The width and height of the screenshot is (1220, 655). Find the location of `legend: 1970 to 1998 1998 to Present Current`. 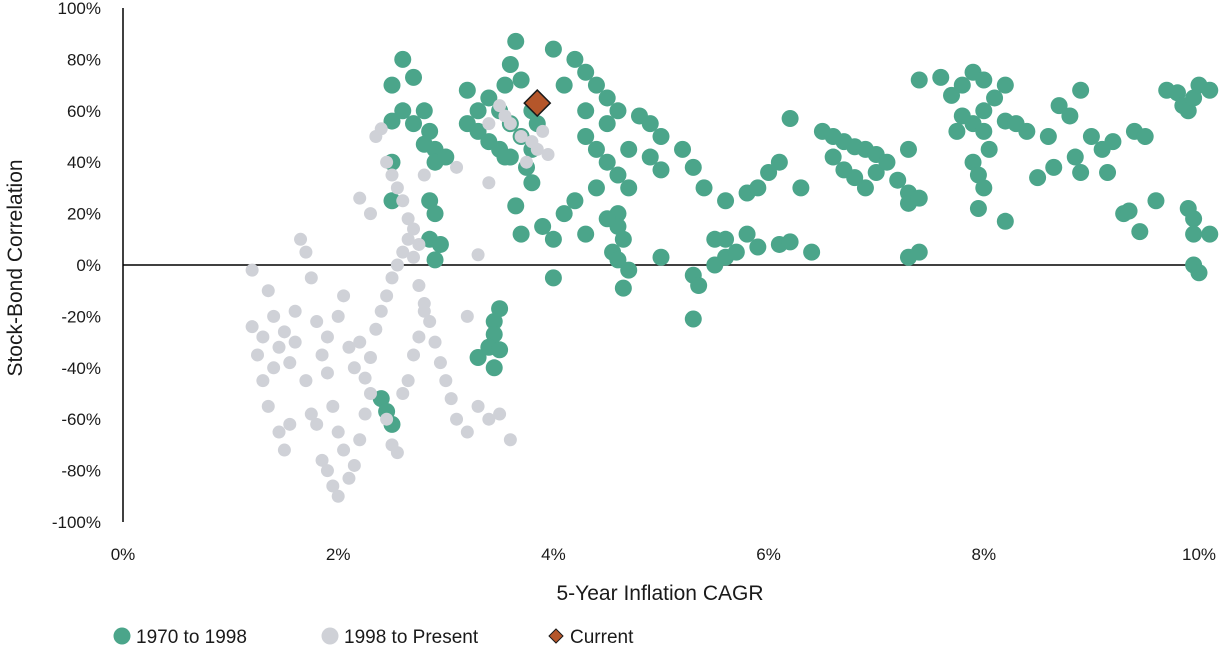

legend: 1970 to 1998 1998 to Present Current is located at coordinates (373, 637).